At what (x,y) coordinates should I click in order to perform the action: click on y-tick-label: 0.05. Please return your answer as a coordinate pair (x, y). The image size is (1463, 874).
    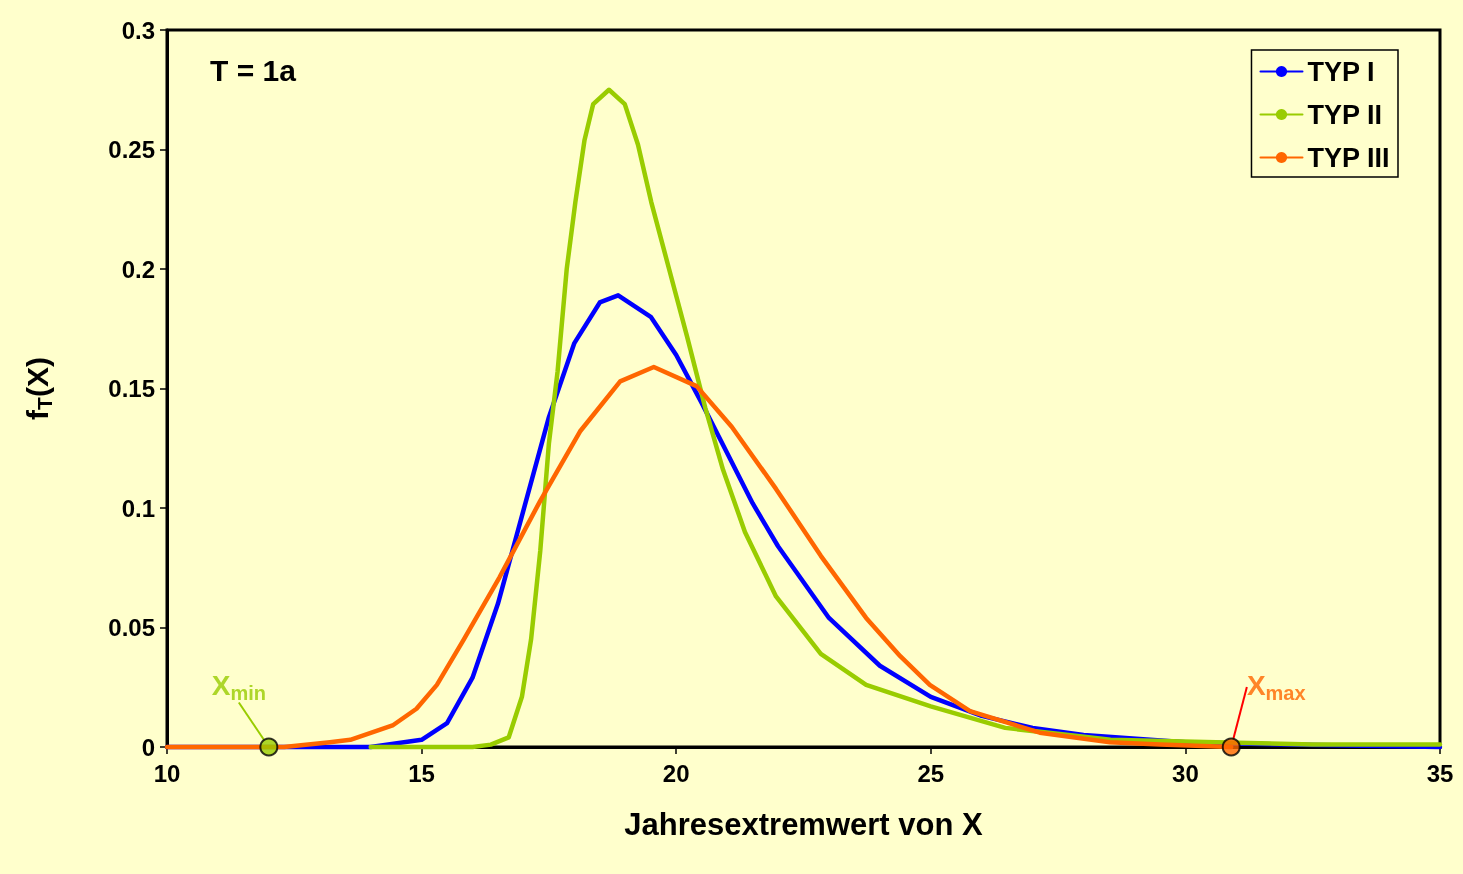
    Looking at the image, I should click on (131, 627).